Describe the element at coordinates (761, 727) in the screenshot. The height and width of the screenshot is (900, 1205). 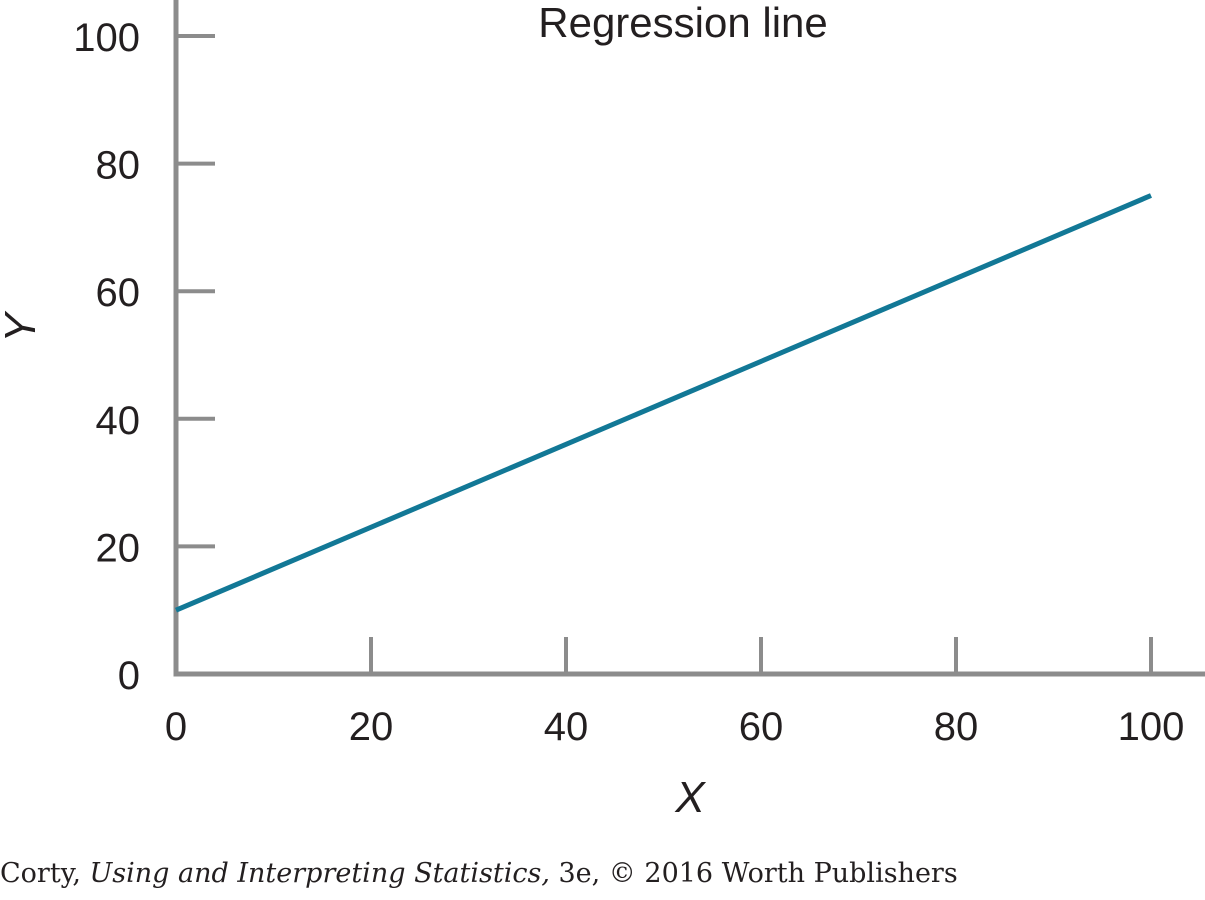
I see `x-tick-label: 60` at that location.